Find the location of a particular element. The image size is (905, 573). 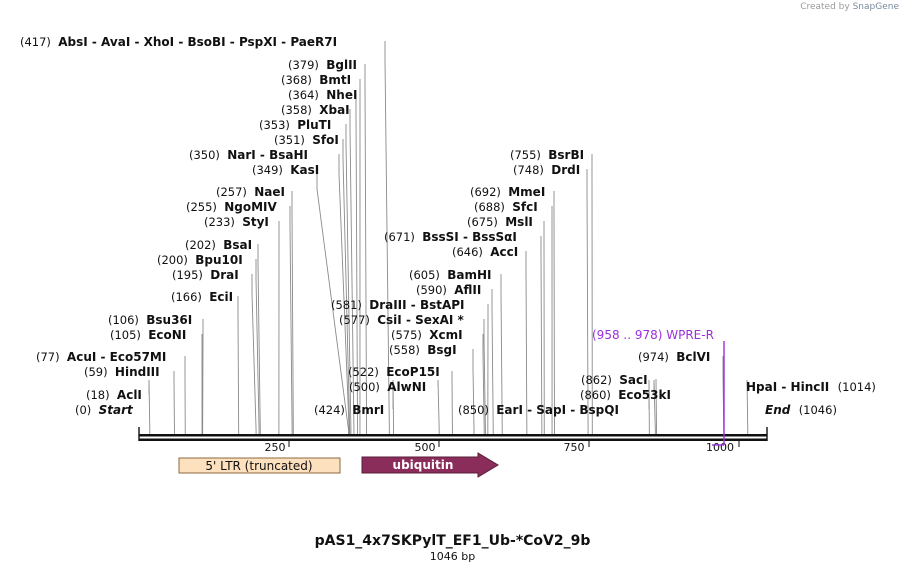

site-label: (105) EcoNI is located at coordinates (148, 335).